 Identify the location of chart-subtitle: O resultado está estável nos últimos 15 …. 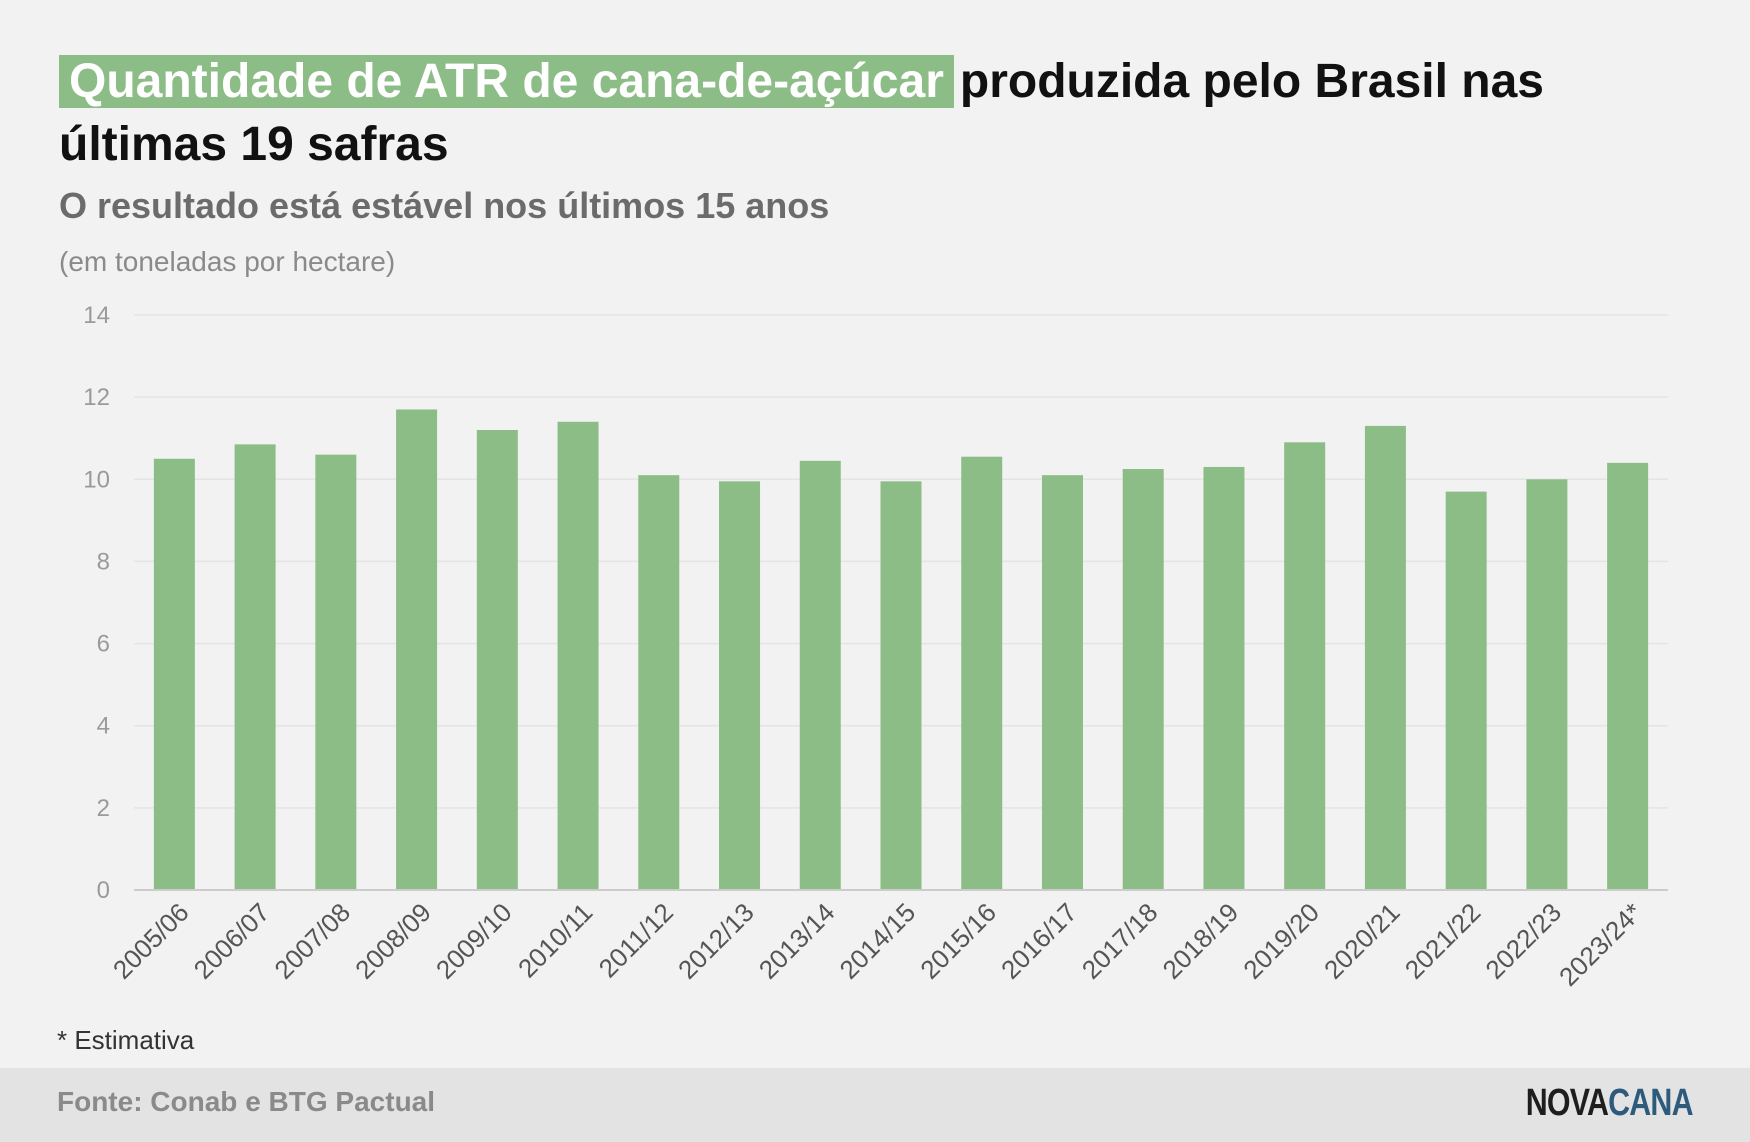
(444, 205).